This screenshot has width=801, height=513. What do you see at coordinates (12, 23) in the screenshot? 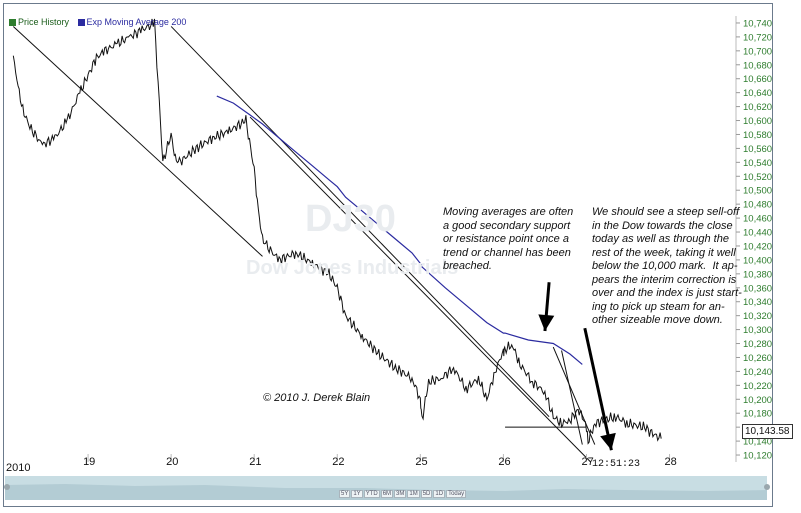
I see `price-legend-swatch` at bounding box center [12, 23].